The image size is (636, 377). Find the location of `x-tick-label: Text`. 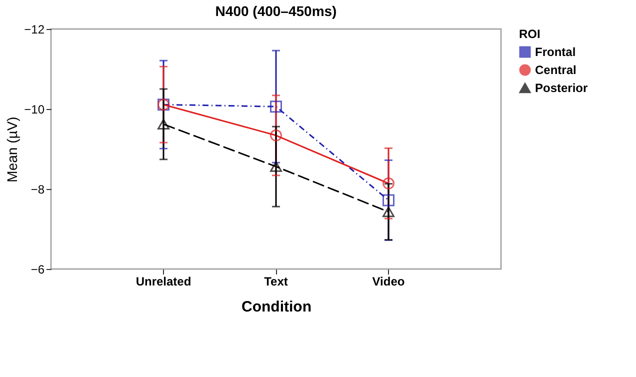

x-tick-label: Text is located at coordinates (276, 281).